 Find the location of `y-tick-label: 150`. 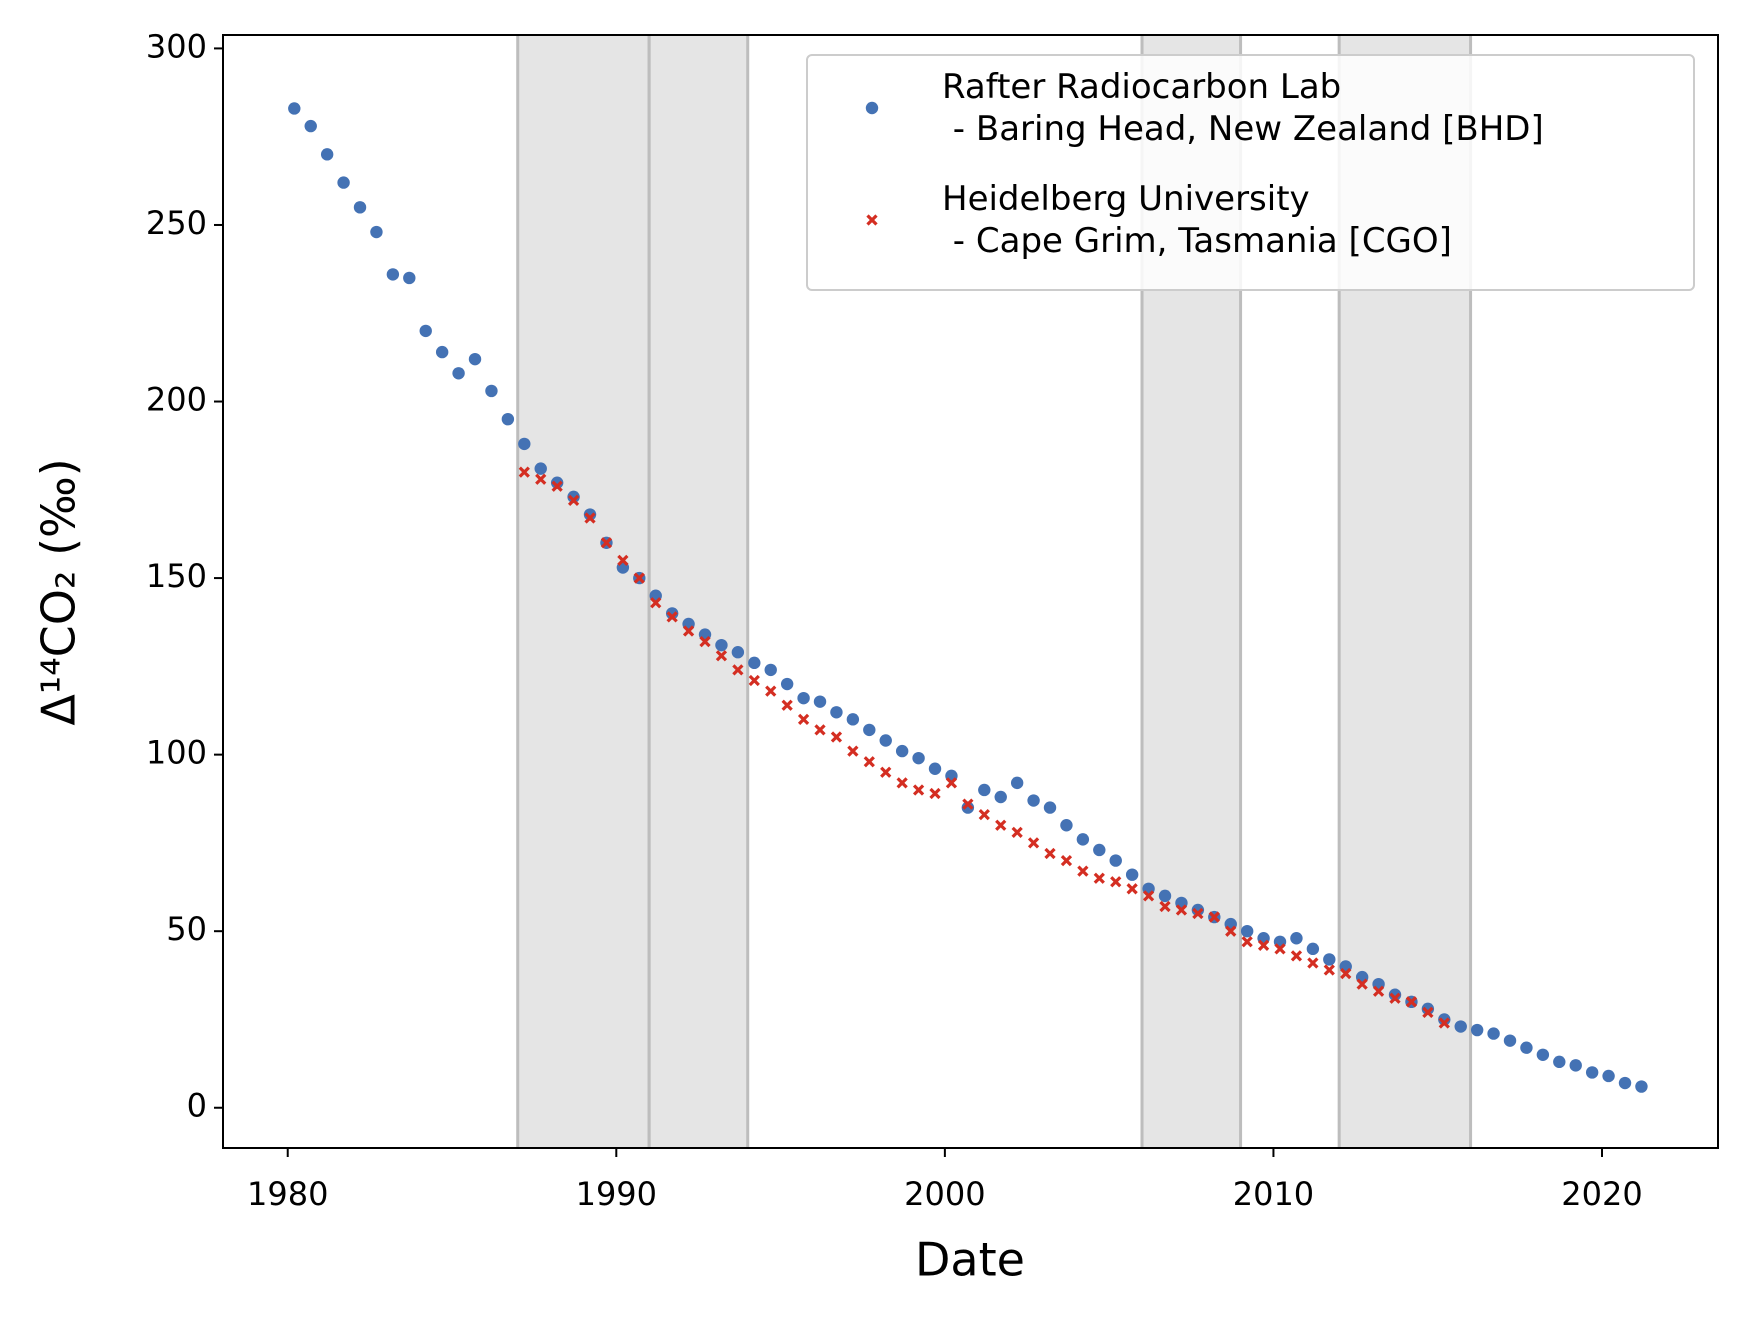

y-tick-label: 150 is located at coordinates (176, 576).